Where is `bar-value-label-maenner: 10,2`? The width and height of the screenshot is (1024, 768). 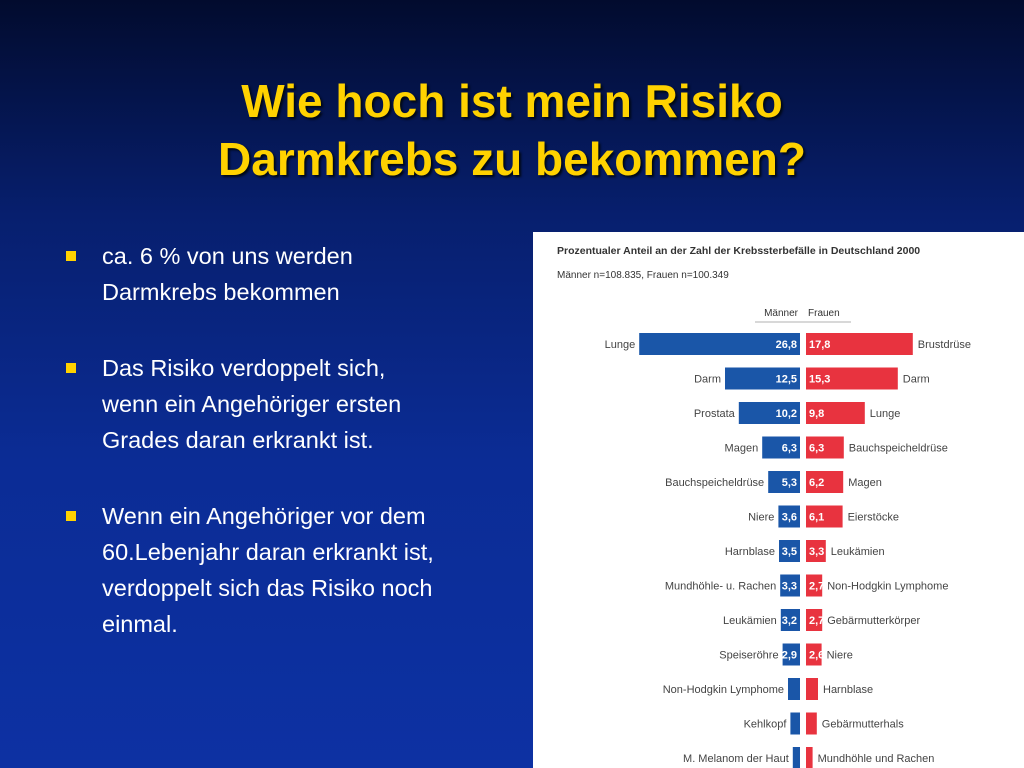
bar-value-label-maenner: 10,2 is located at coordinates (786, 414).